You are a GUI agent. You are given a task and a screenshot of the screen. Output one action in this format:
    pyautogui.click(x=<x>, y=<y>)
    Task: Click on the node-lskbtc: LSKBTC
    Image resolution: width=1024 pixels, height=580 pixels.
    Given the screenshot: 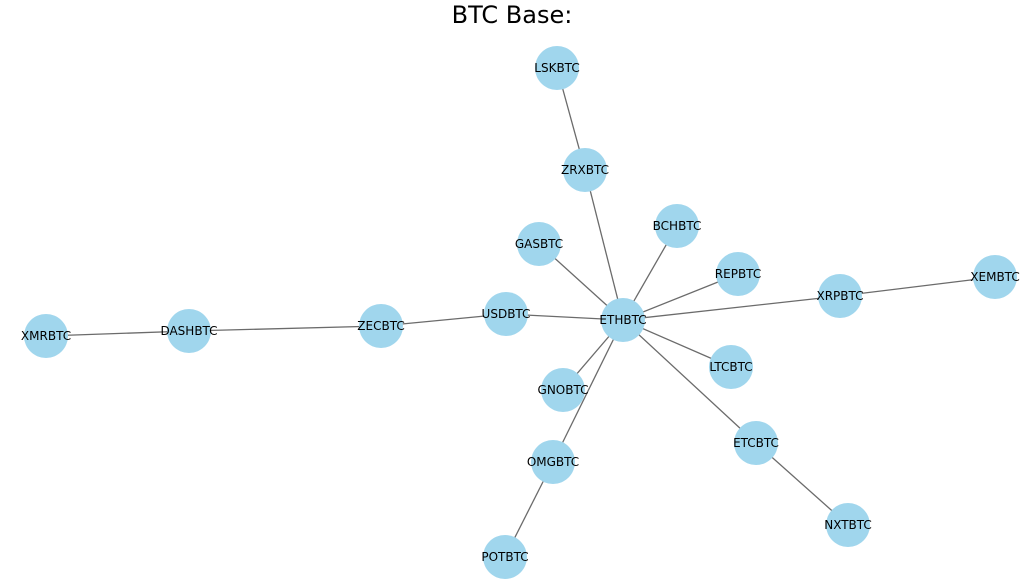 What is the action you would take?
    pyautogui.click(x=557, y=68)
    